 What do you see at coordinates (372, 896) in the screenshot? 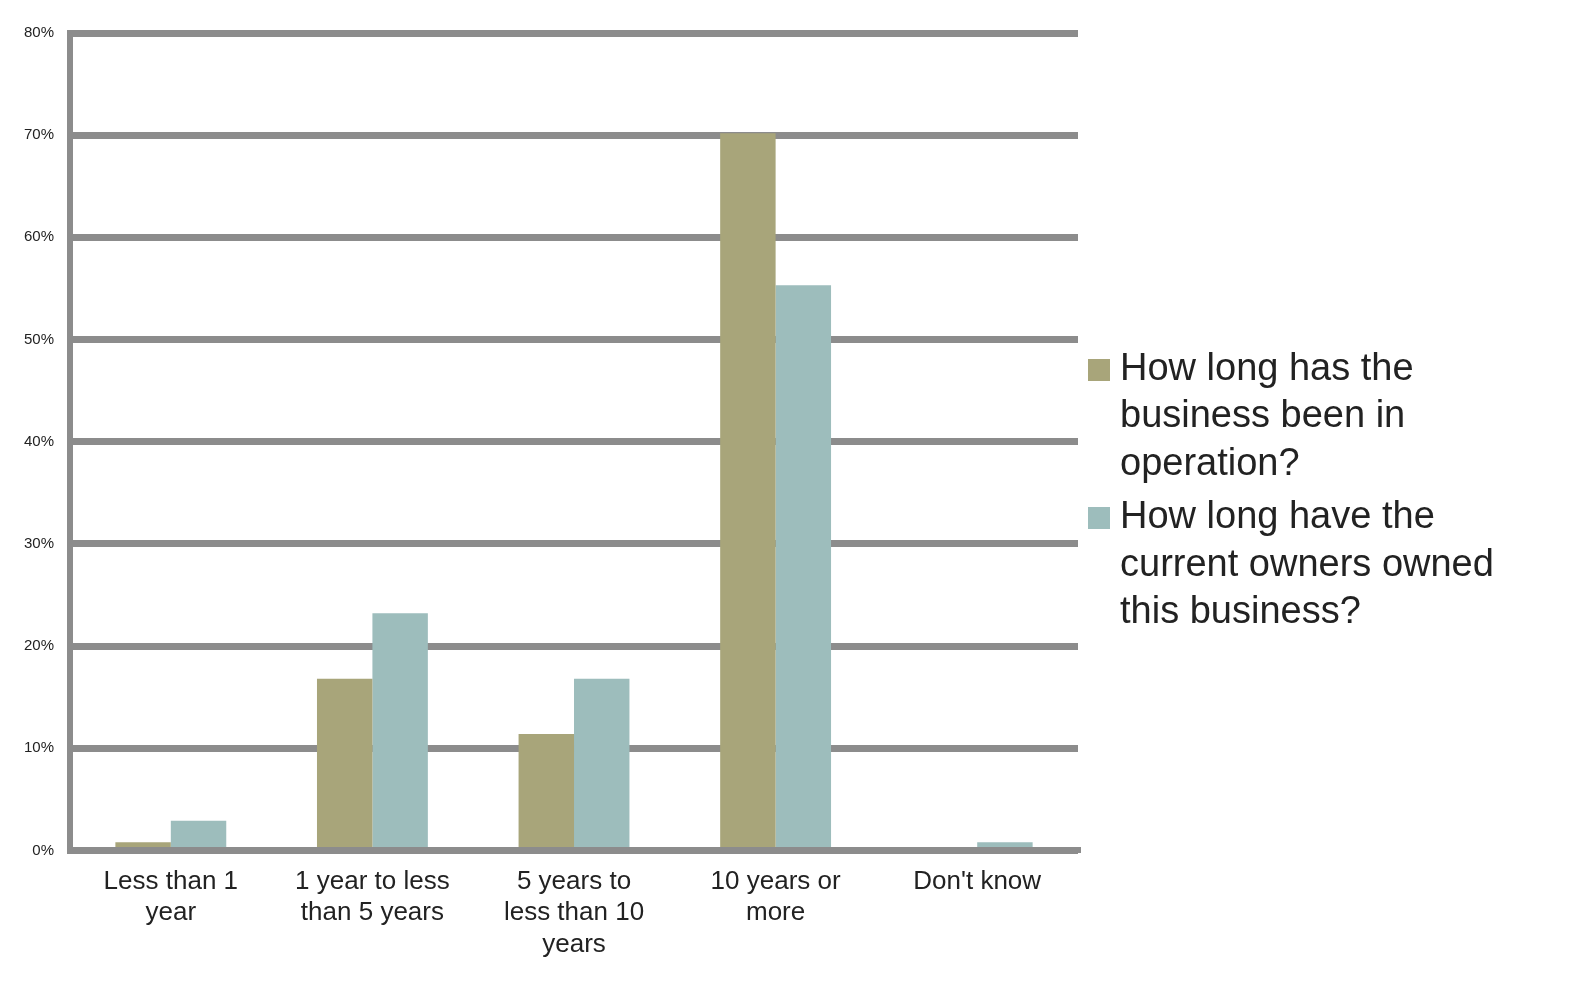
I see `x-tick-label: 1 year to less than 5 years` at bounding box center [372, 896].